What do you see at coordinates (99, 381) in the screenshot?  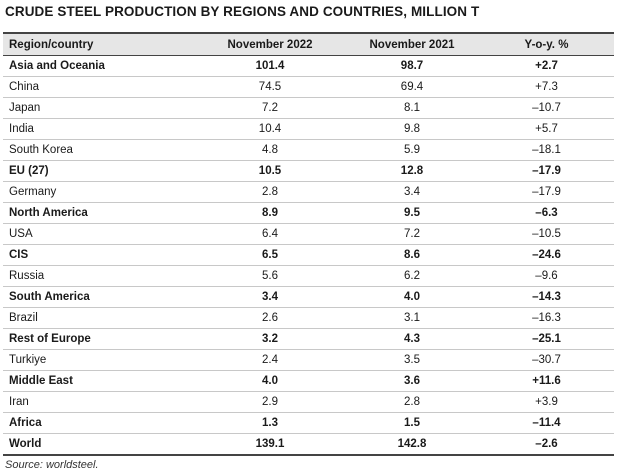 I see `region-country-cell: Middle East` at bounding box center [99, 381].